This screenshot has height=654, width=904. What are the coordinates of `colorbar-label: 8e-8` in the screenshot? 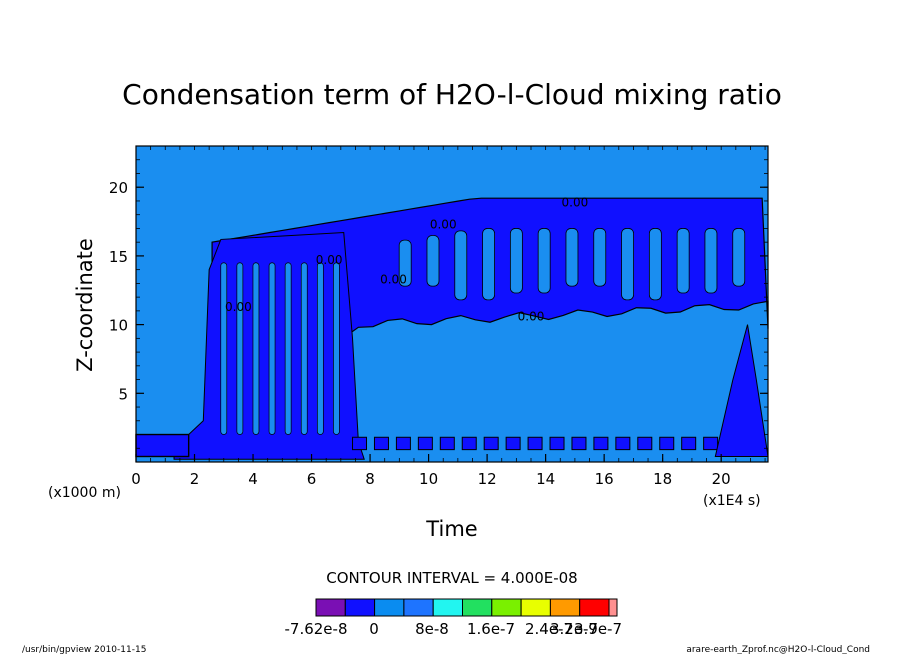 It's located at (432, 629).